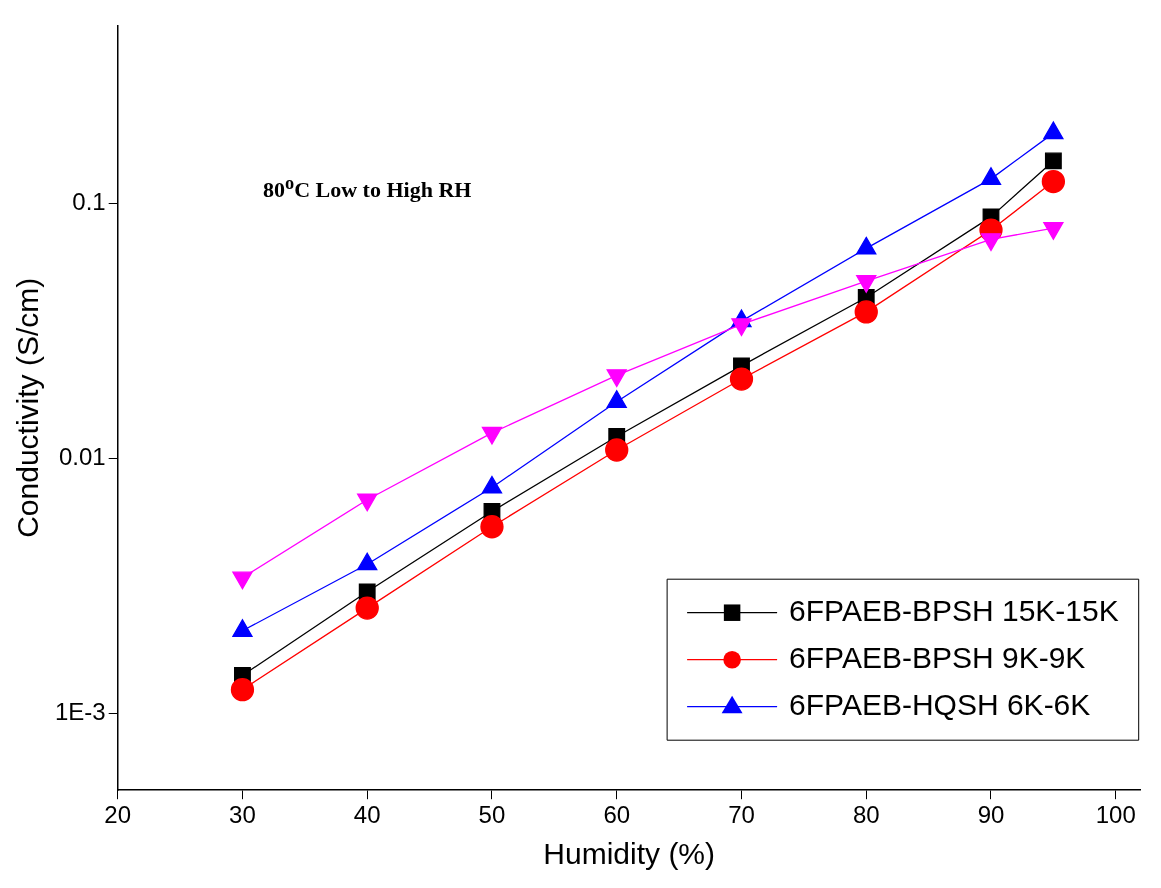 The height and width of the screenshot is (888, 1161). What do you see at coordinates (741, 815) in the screenshot?
I see `x-tick-label: 70` at bounding box center [741, 815].